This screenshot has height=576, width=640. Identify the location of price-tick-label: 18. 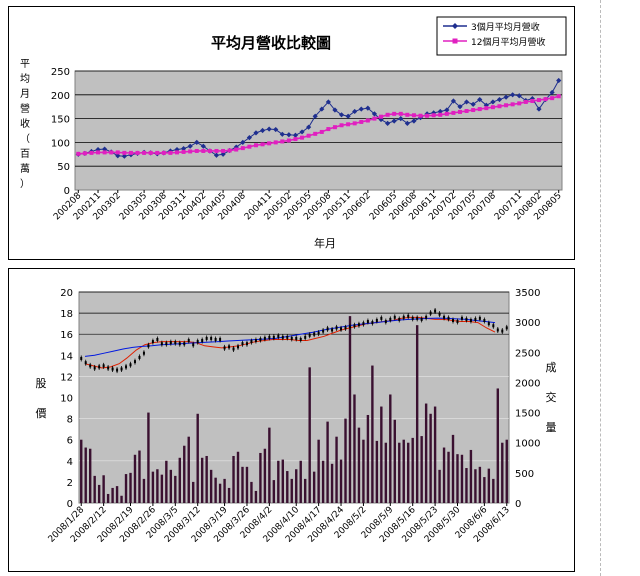
(66, 314).